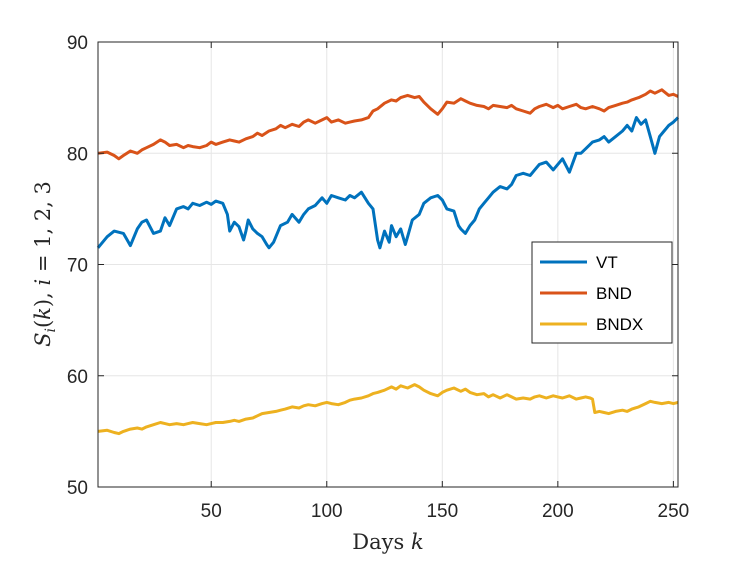 The height and width of the screenshot is (561, 747). I want to click on legend: VT BND BNDX, so click(602, 292).